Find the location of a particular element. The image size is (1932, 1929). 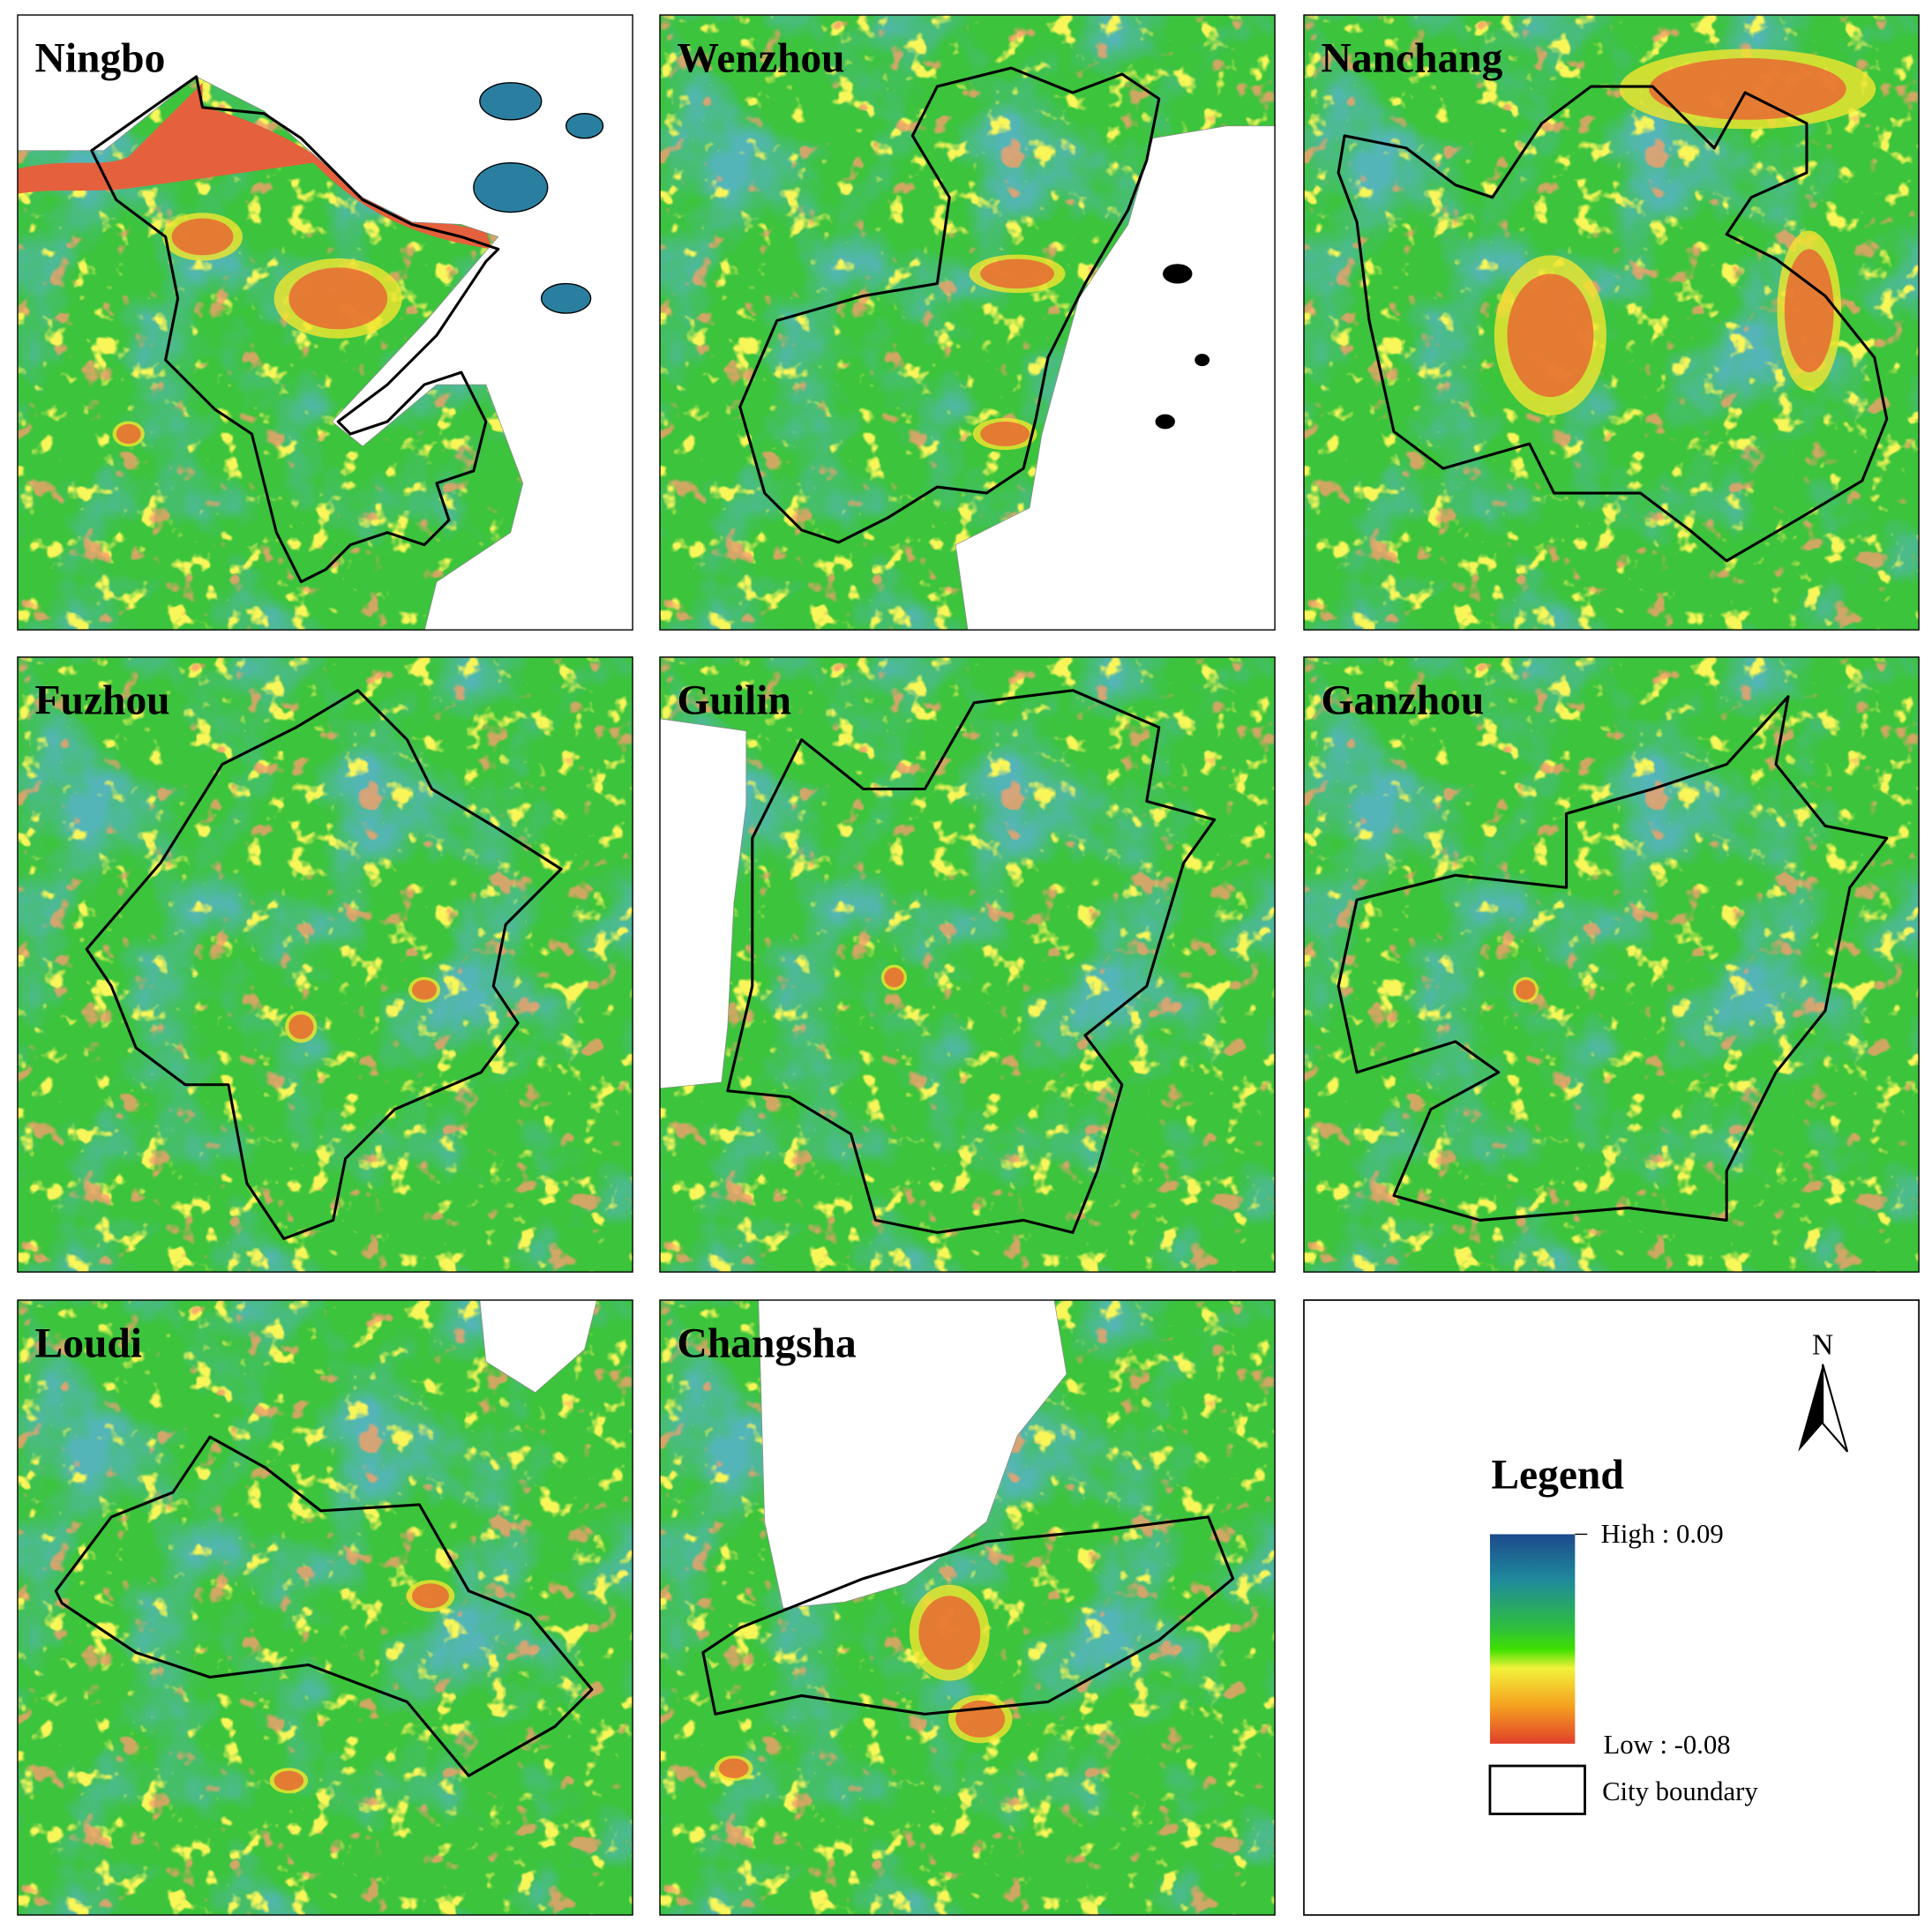

north-label: N is located at coordinates (1823, 1344).